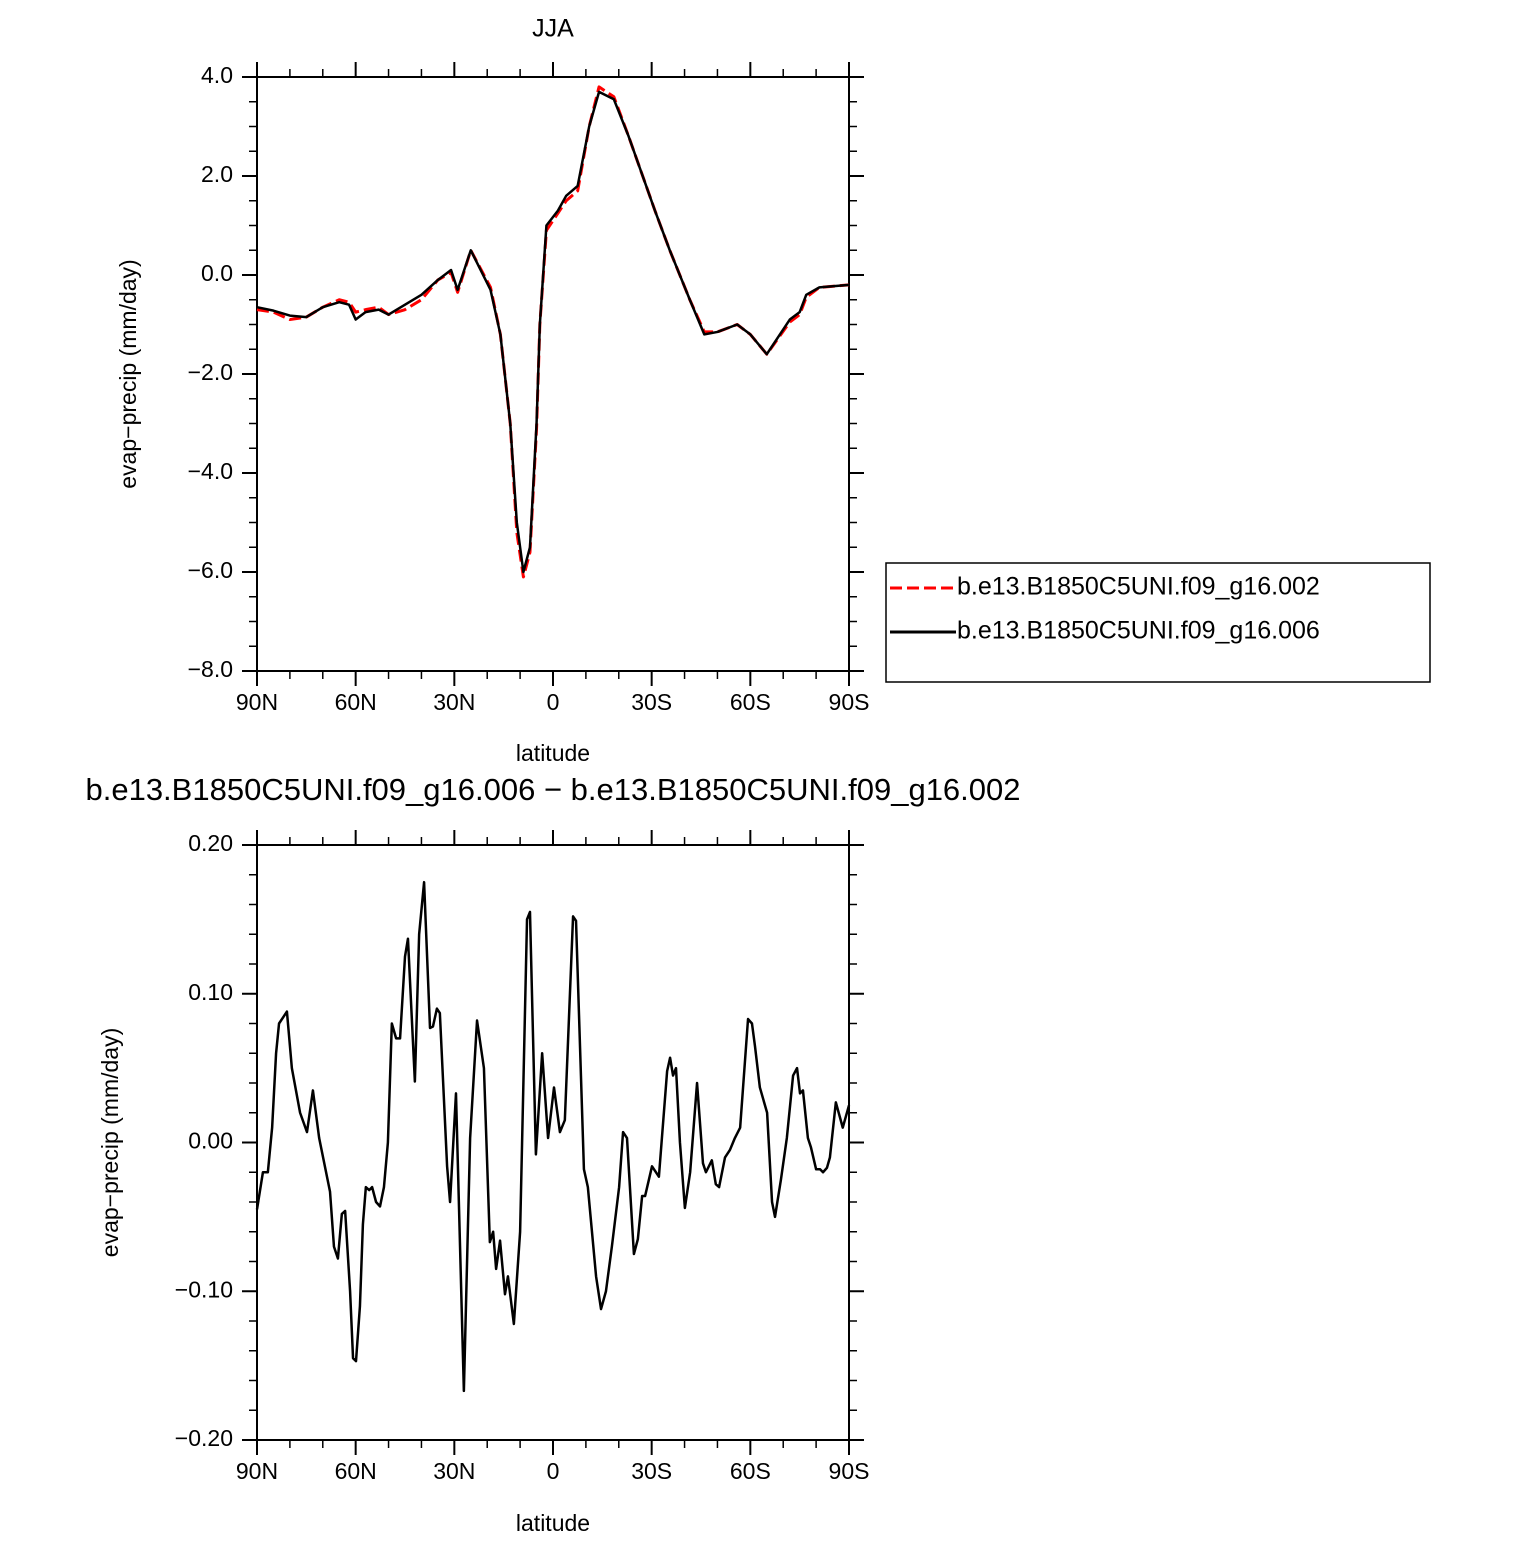 The width and height of the screenshot is (1538, 1547). What do you see at coordinates (1138, 631) in the screenshot?
I see `legend-label: b.e13.B1850C5UNI.f09_g16.006` at bounding box center [1138, 631].